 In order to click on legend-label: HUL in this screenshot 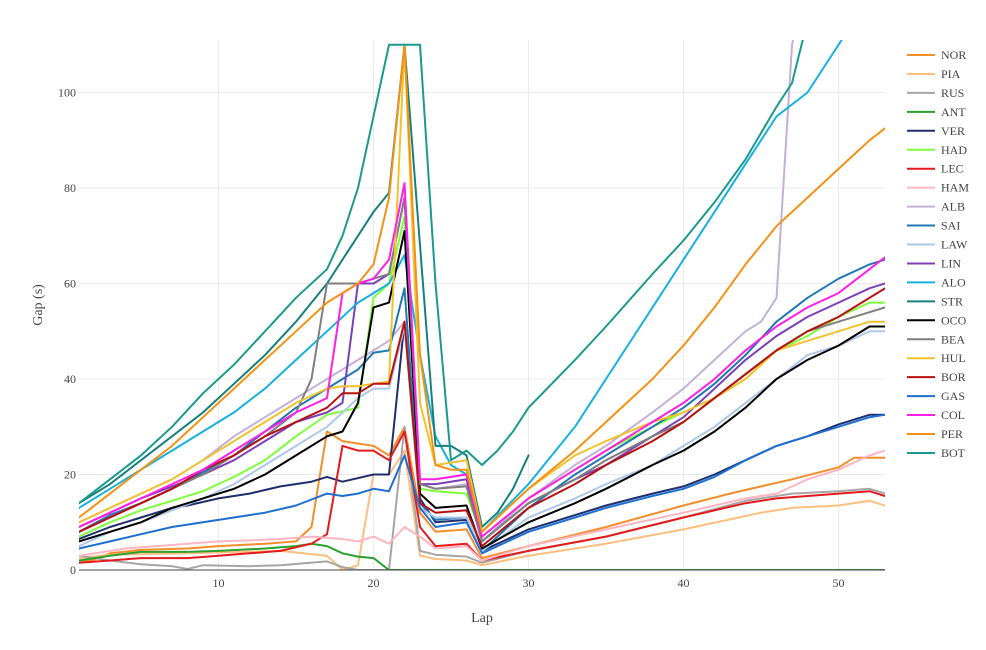, I will do `click(953, 358)`.